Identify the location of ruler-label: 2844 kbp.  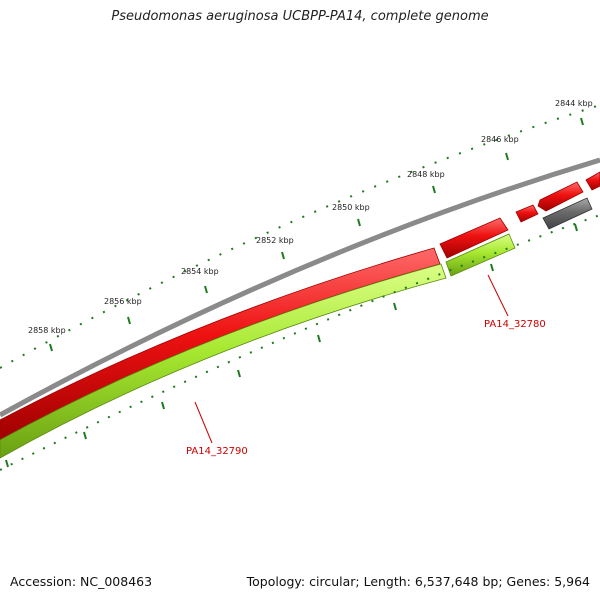
(574, 103).